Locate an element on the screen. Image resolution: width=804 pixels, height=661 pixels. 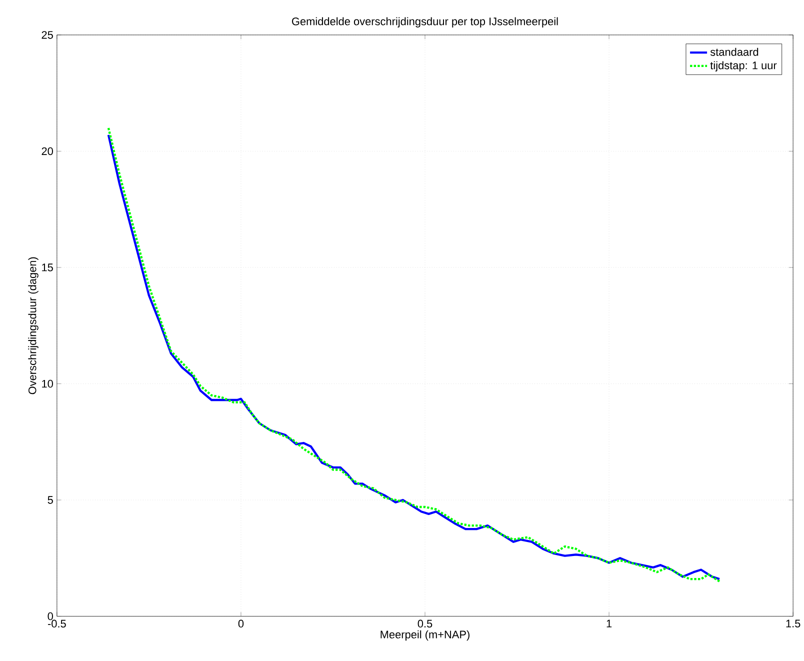
legend-label: standaard is located at coordinates (734, 52).